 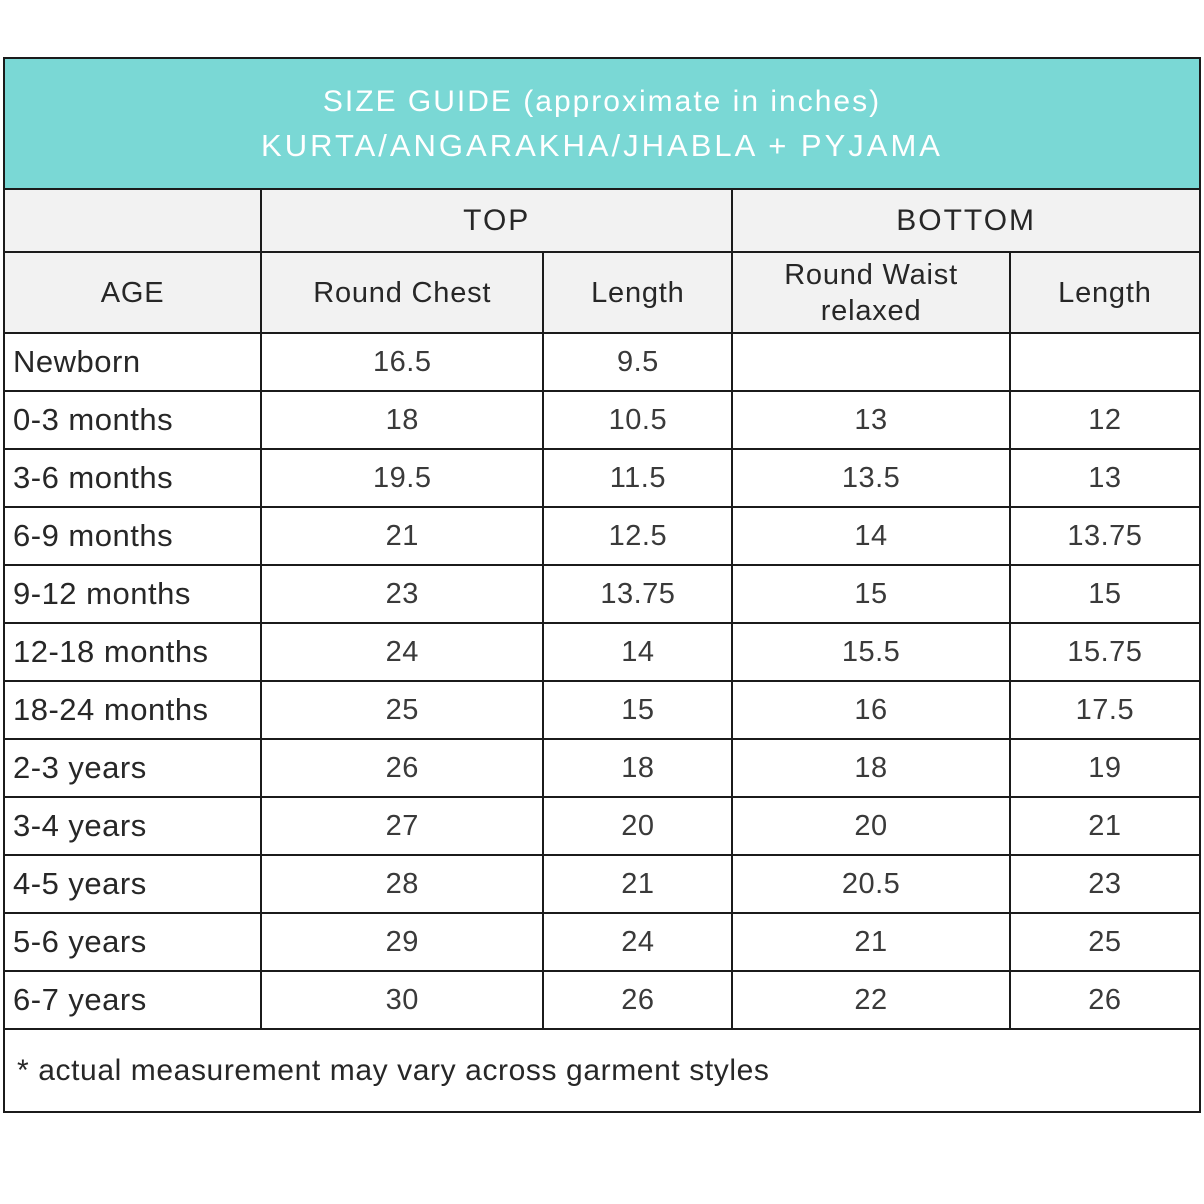 I want to click on table-row: 6-7 years 30 26 22 26, so click(x=602, y=1000).